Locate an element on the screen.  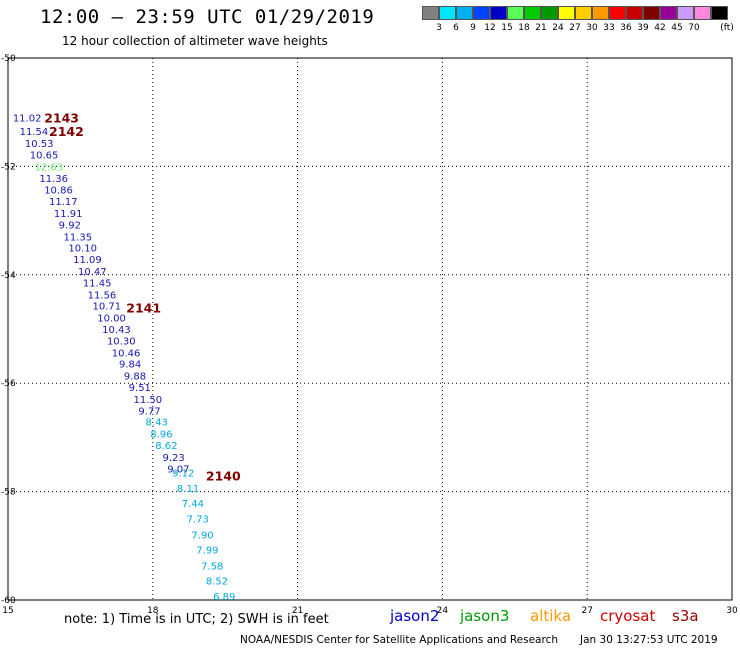
legend-s3a: s3a is located at coordinates (685, 616).